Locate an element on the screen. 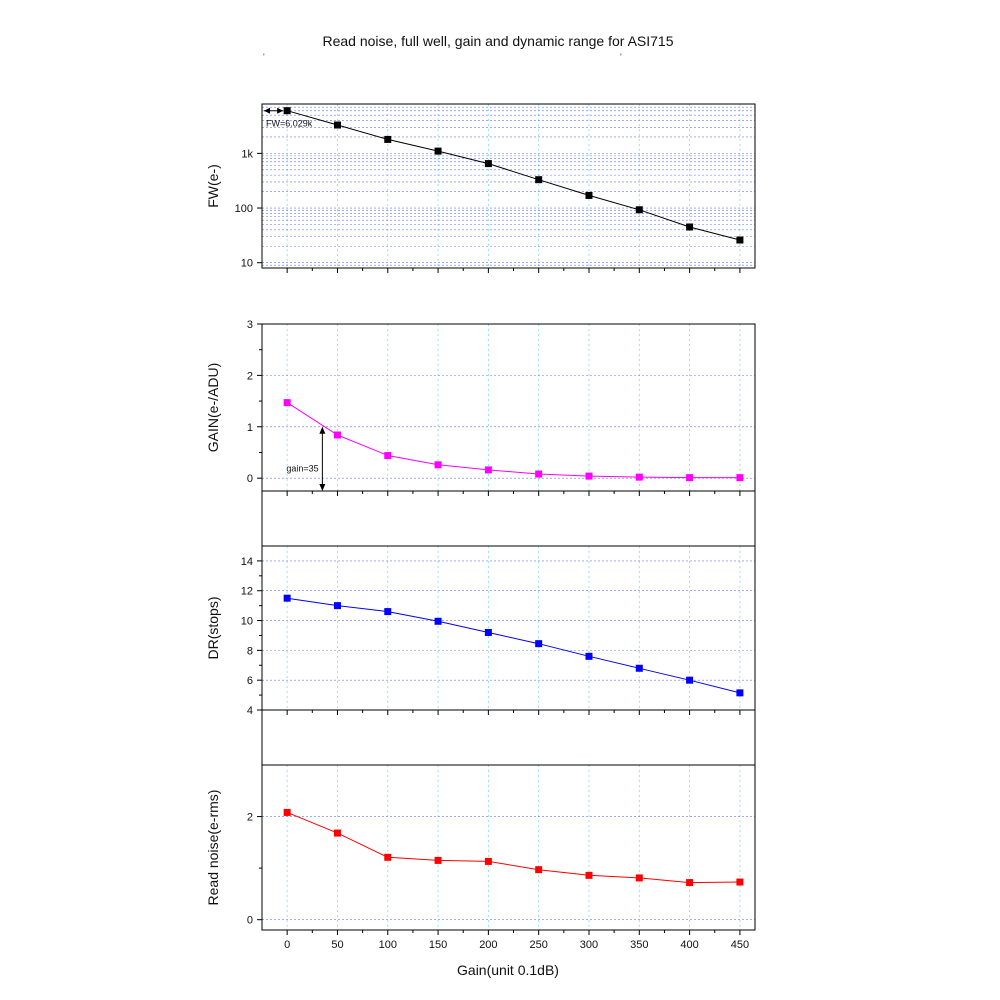 The height and width of the screenshot is (1000, 1000). x-tick-label: 300 is located at coordinates (589, 945).